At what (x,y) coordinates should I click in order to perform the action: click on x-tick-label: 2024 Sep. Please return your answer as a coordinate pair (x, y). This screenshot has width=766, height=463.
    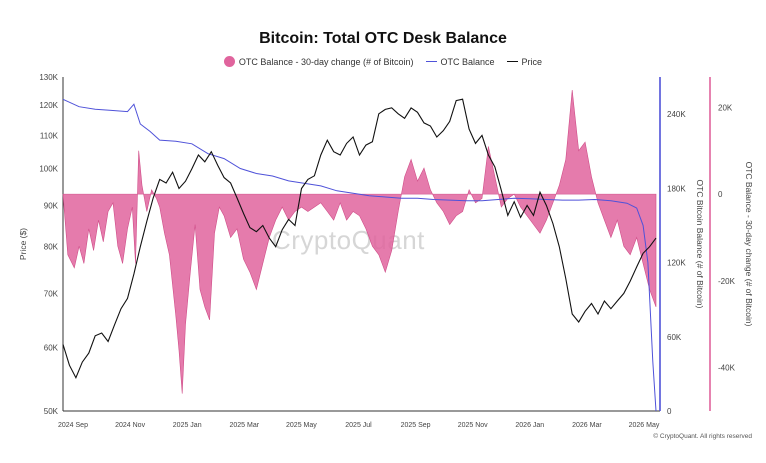
    Looking at the image, I should click on (73, 425).